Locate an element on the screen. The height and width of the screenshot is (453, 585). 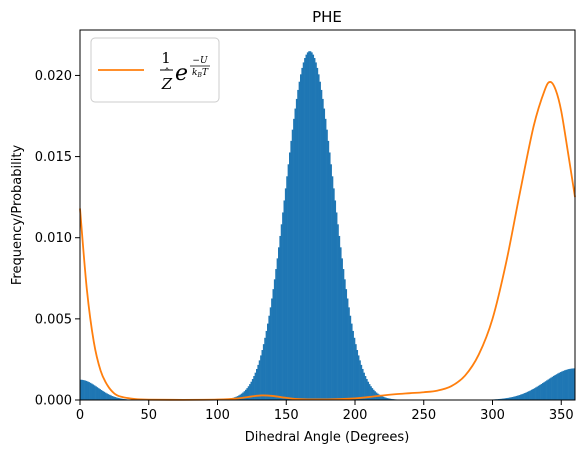
legend-exp-k: k is located at coordinates (194, 73).